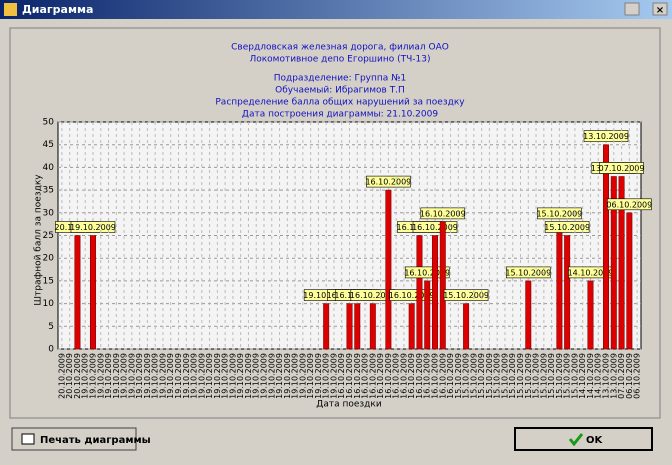 The width and height of the screenshot is (672, 465). I want to click on bar-label: 13.10.2009, so click(606, 136).